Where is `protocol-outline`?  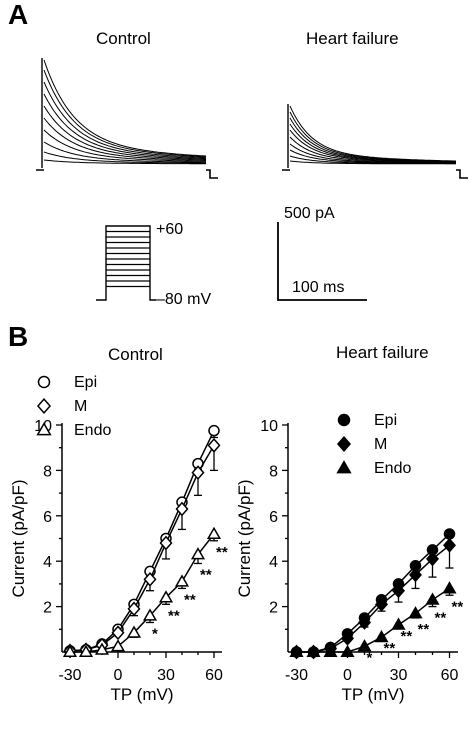 protocol-outline is located at coordinates (126, 263).